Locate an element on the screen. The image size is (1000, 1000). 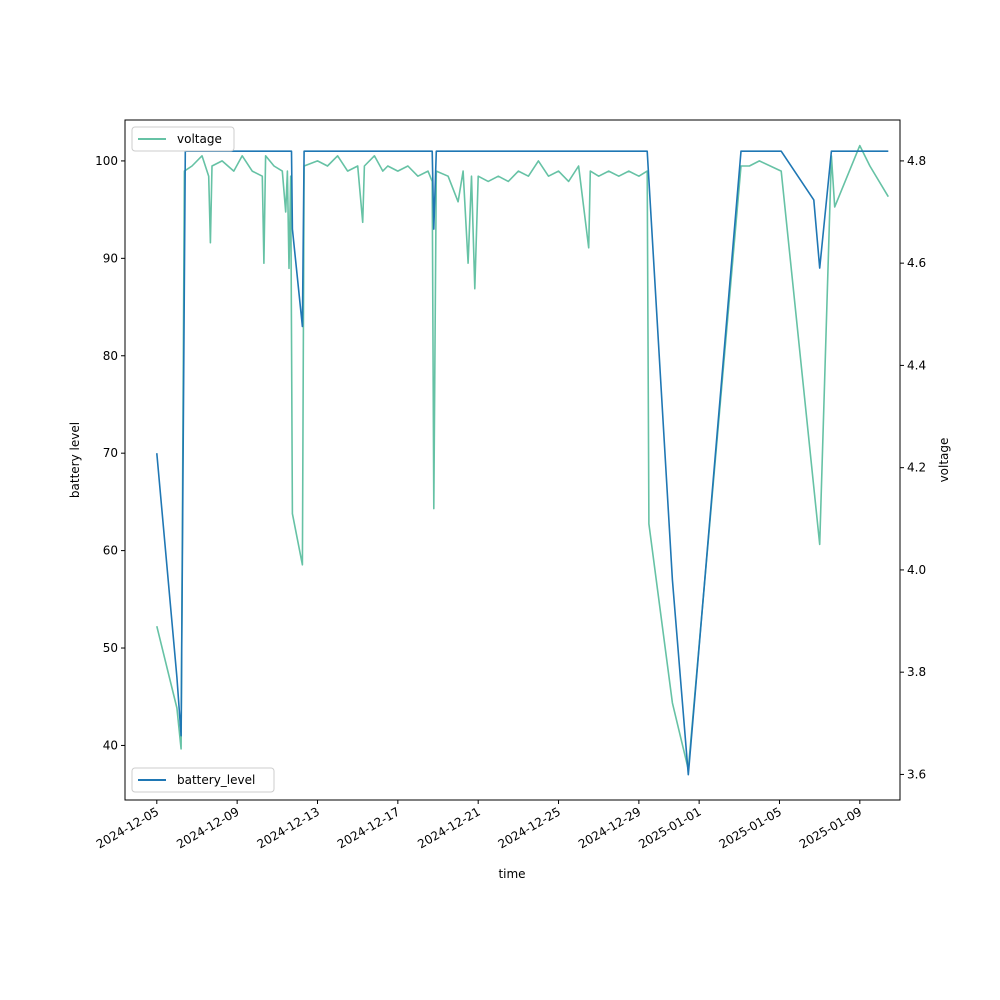
legend-battery-level: battery_level is located at coordinates (203, 780).